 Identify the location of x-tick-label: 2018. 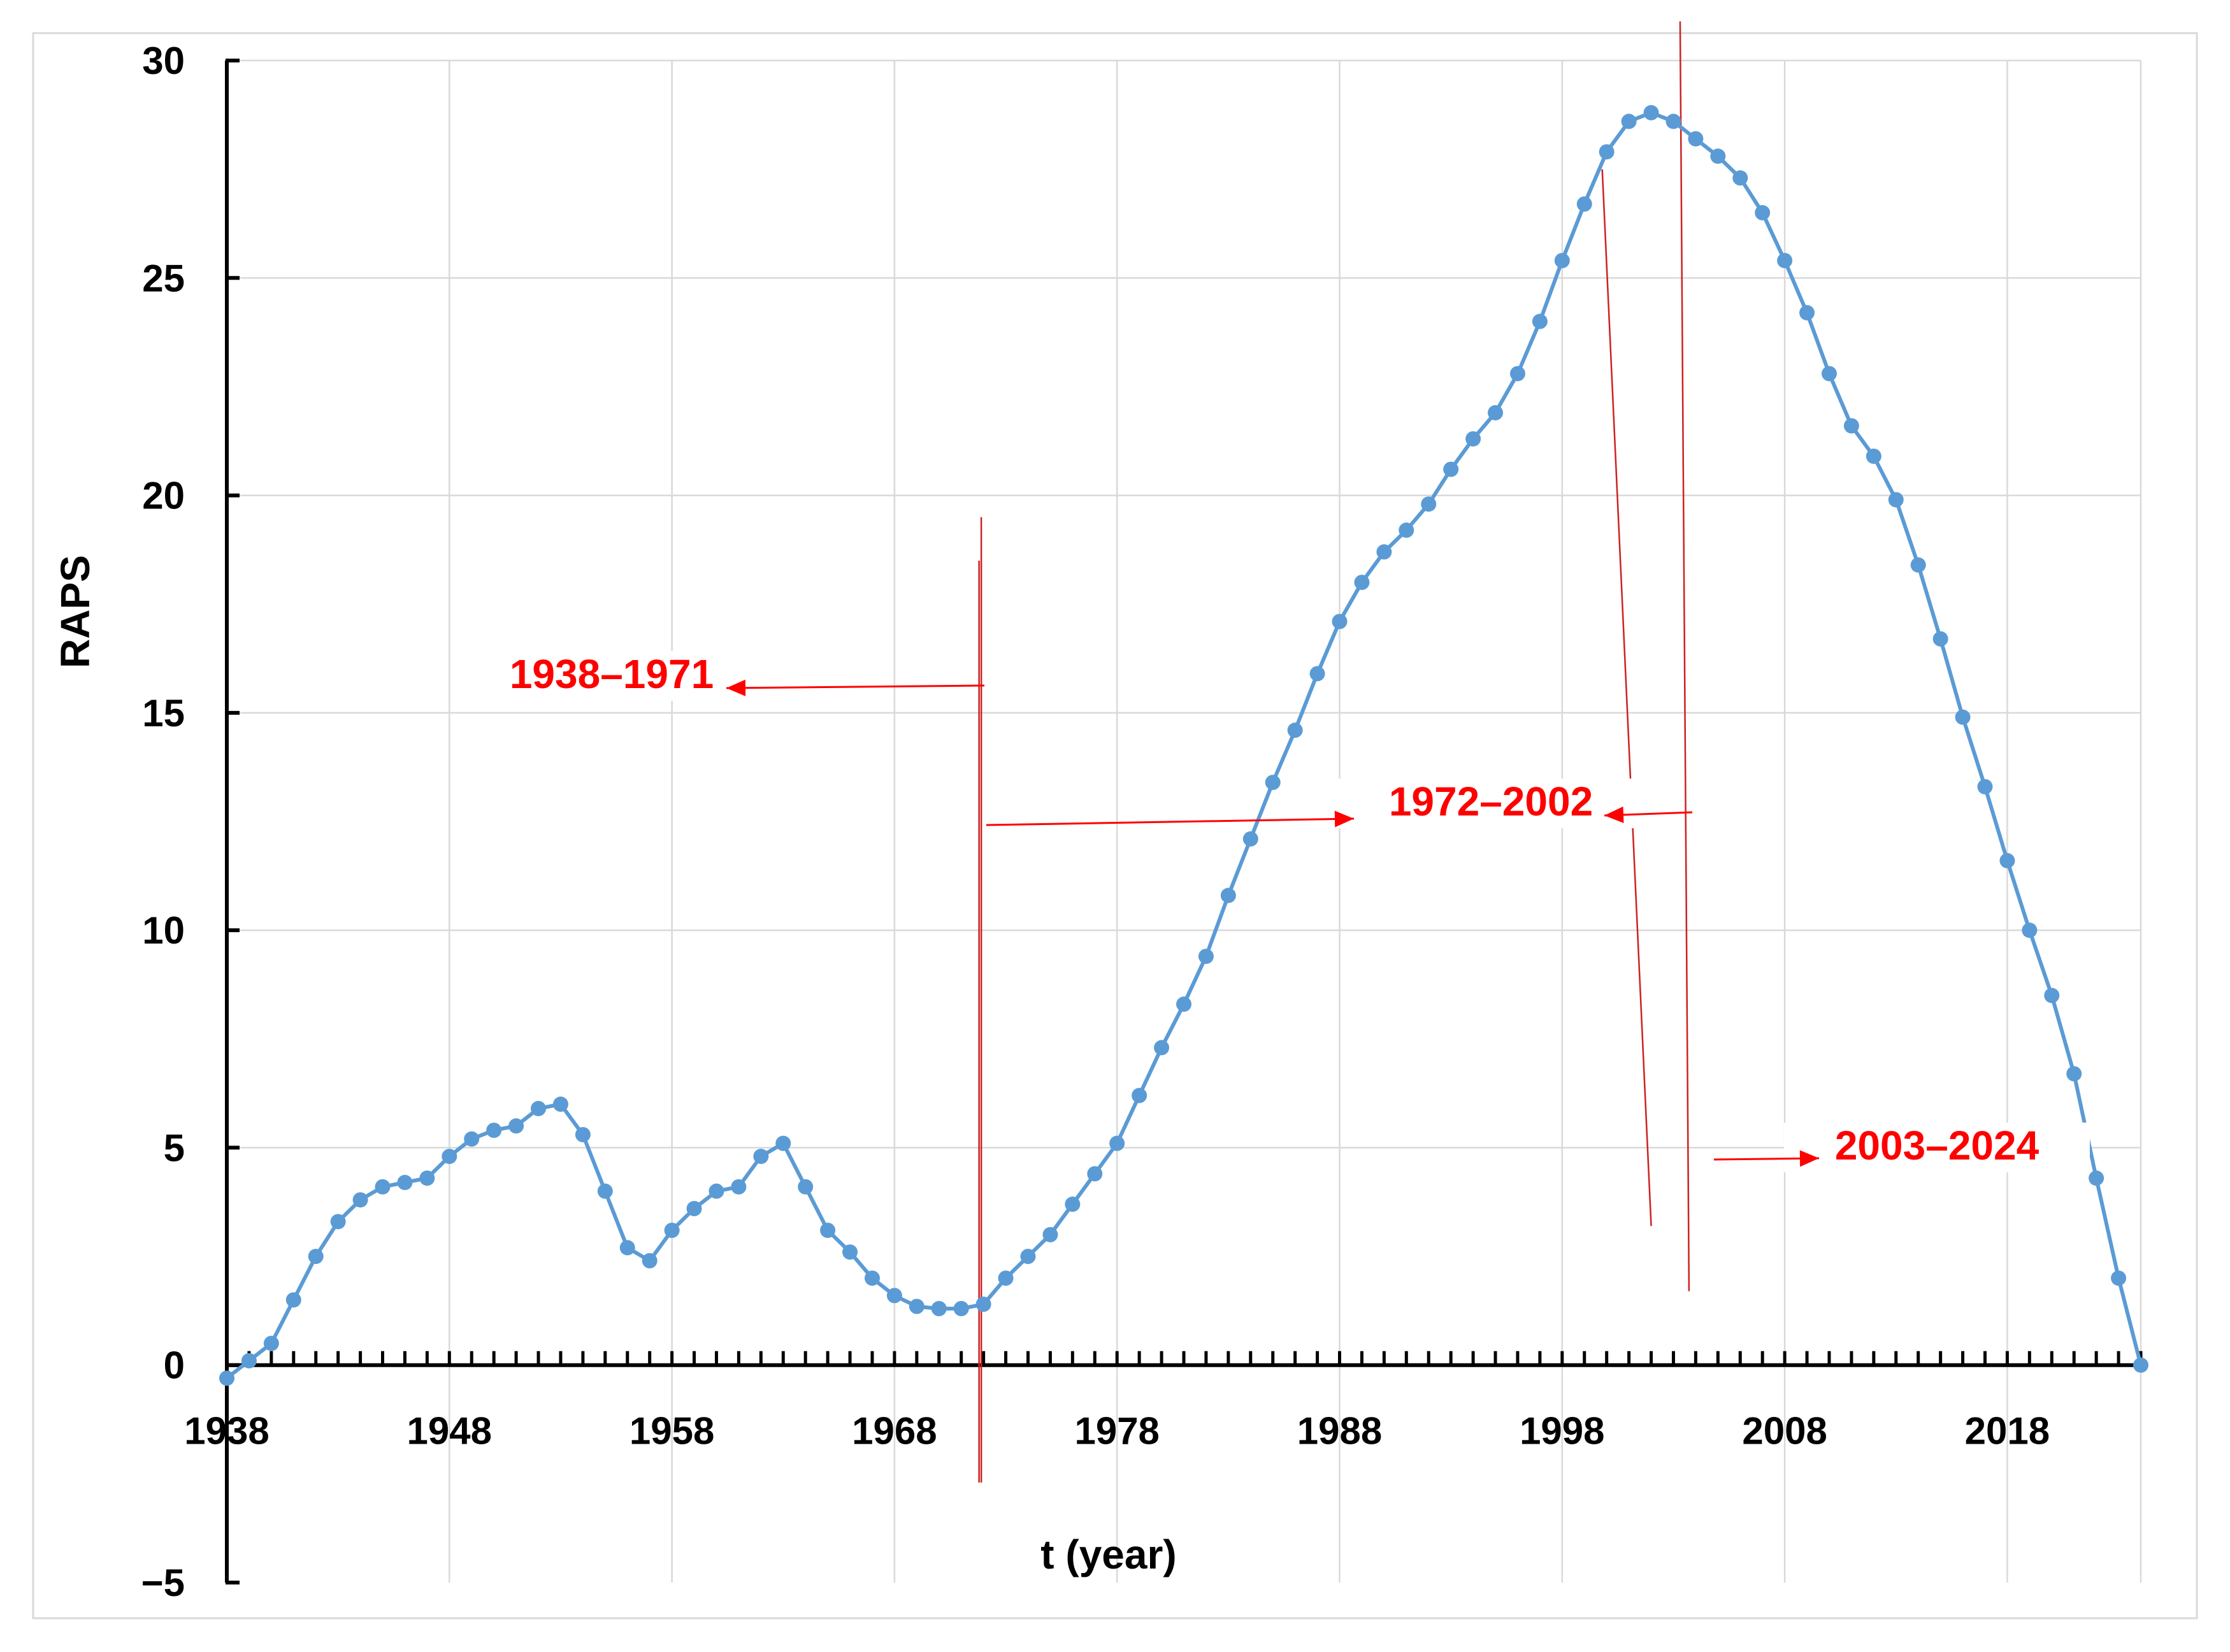
(2007, 1431).